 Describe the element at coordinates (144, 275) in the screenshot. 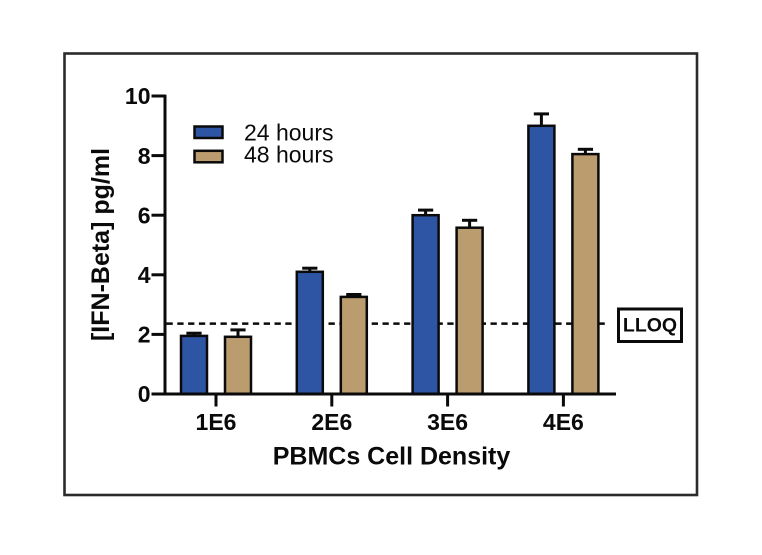

I see `svg-text: 4` at that location.